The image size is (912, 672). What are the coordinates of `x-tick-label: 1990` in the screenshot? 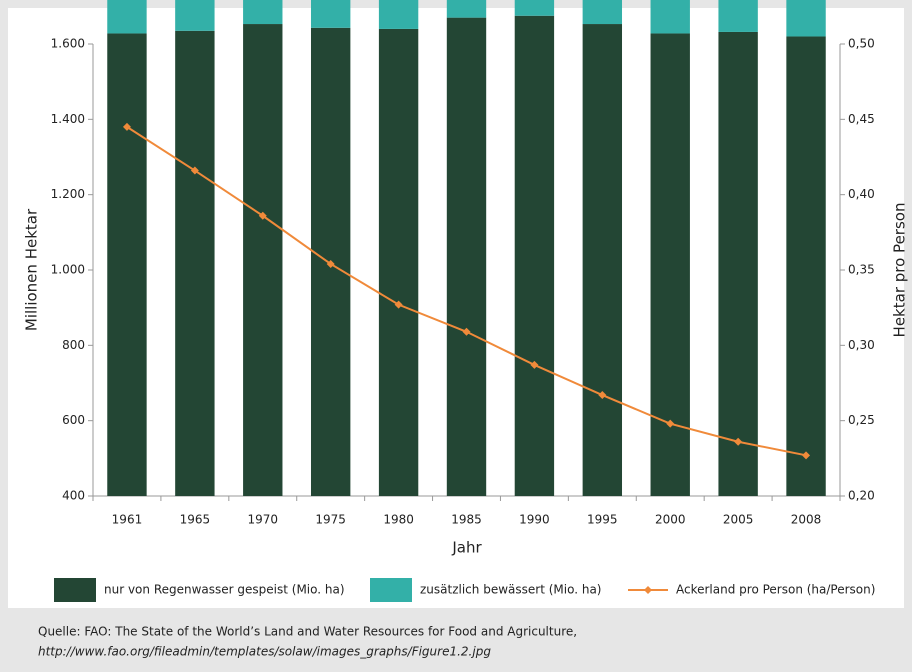 It's located at (534, 520).